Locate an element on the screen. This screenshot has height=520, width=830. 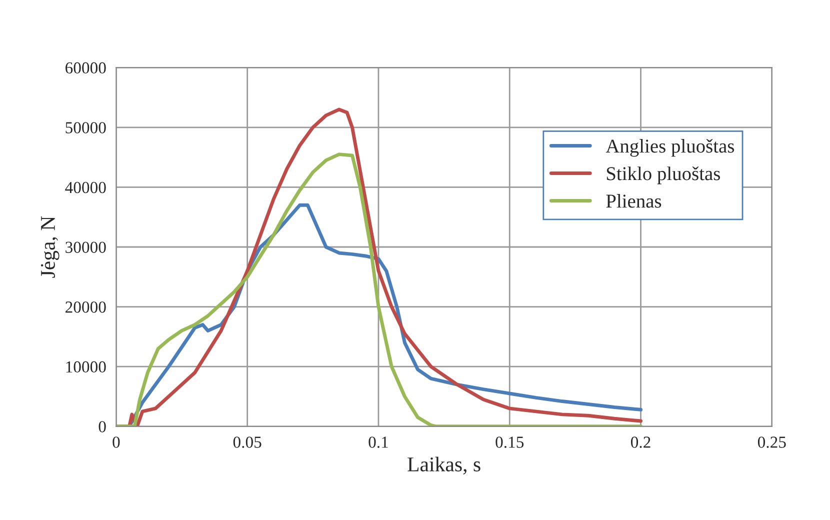
x-axis-title: Laikas, s is located at coordinates (444, 465).